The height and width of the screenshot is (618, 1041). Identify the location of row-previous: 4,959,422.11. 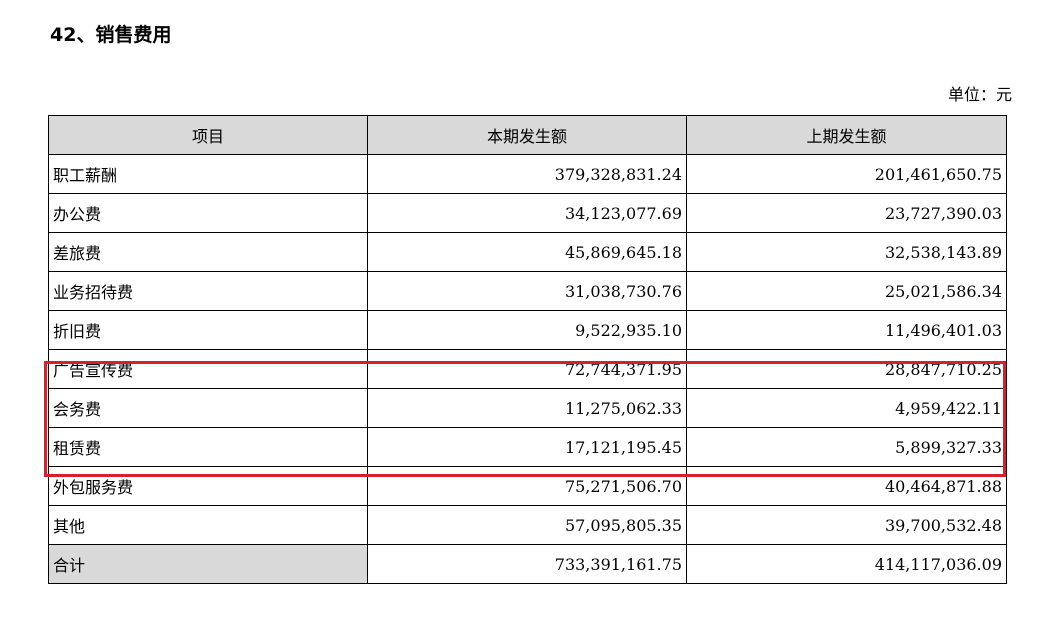
(846, 408).